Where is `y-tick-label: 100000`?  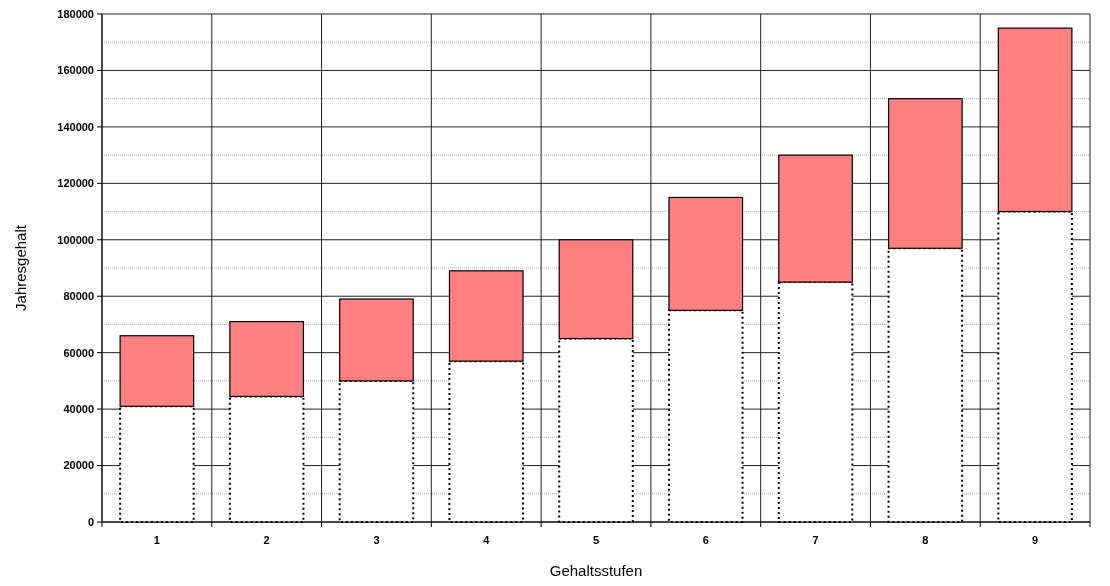
y-tick-label: 100000 is located at coordinates (75, 239).